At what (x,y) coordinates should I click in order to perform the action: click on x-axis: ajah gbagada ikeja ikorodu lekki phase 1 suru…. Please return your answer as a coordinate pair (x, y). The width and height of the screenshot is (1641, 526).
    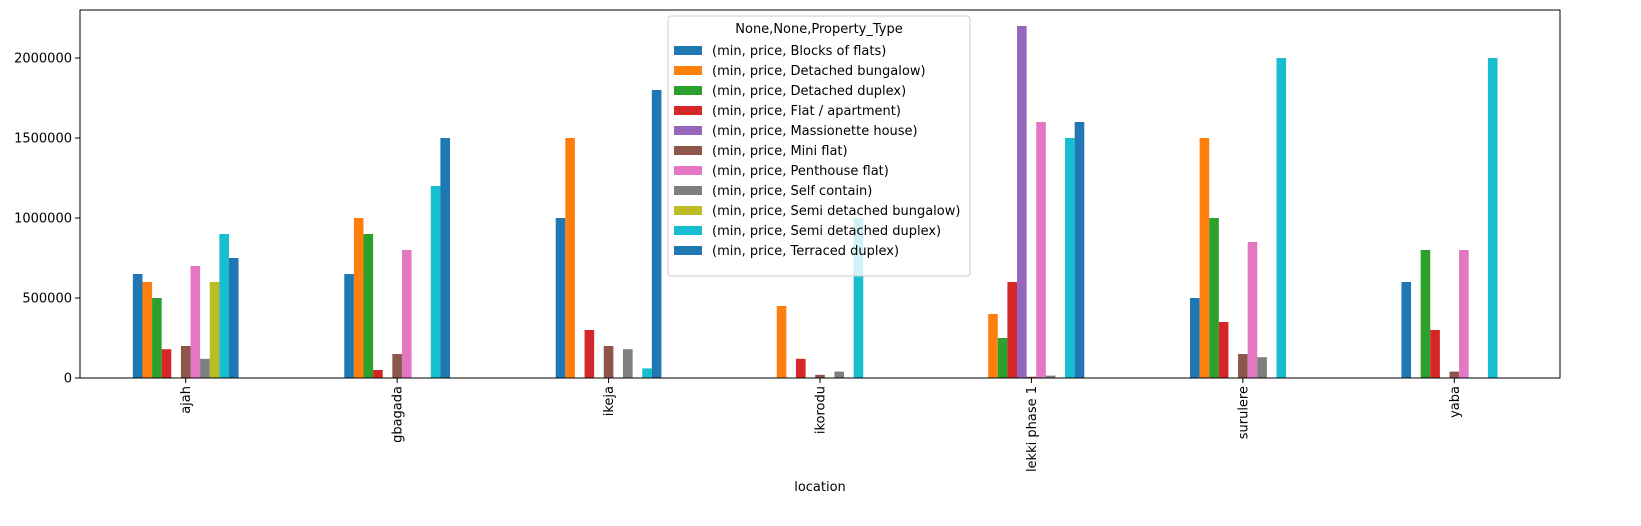
    Looking at the image, I should click on (821, 425).